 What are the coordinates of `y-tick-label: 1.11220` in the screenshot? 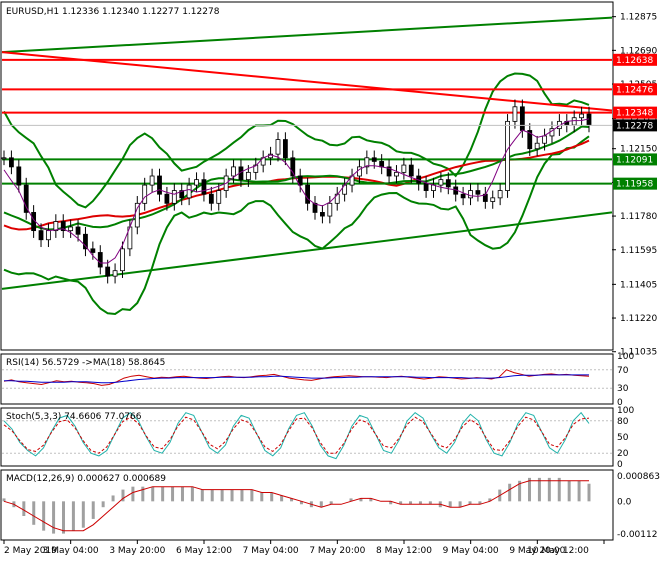 It's located at (638, 319).